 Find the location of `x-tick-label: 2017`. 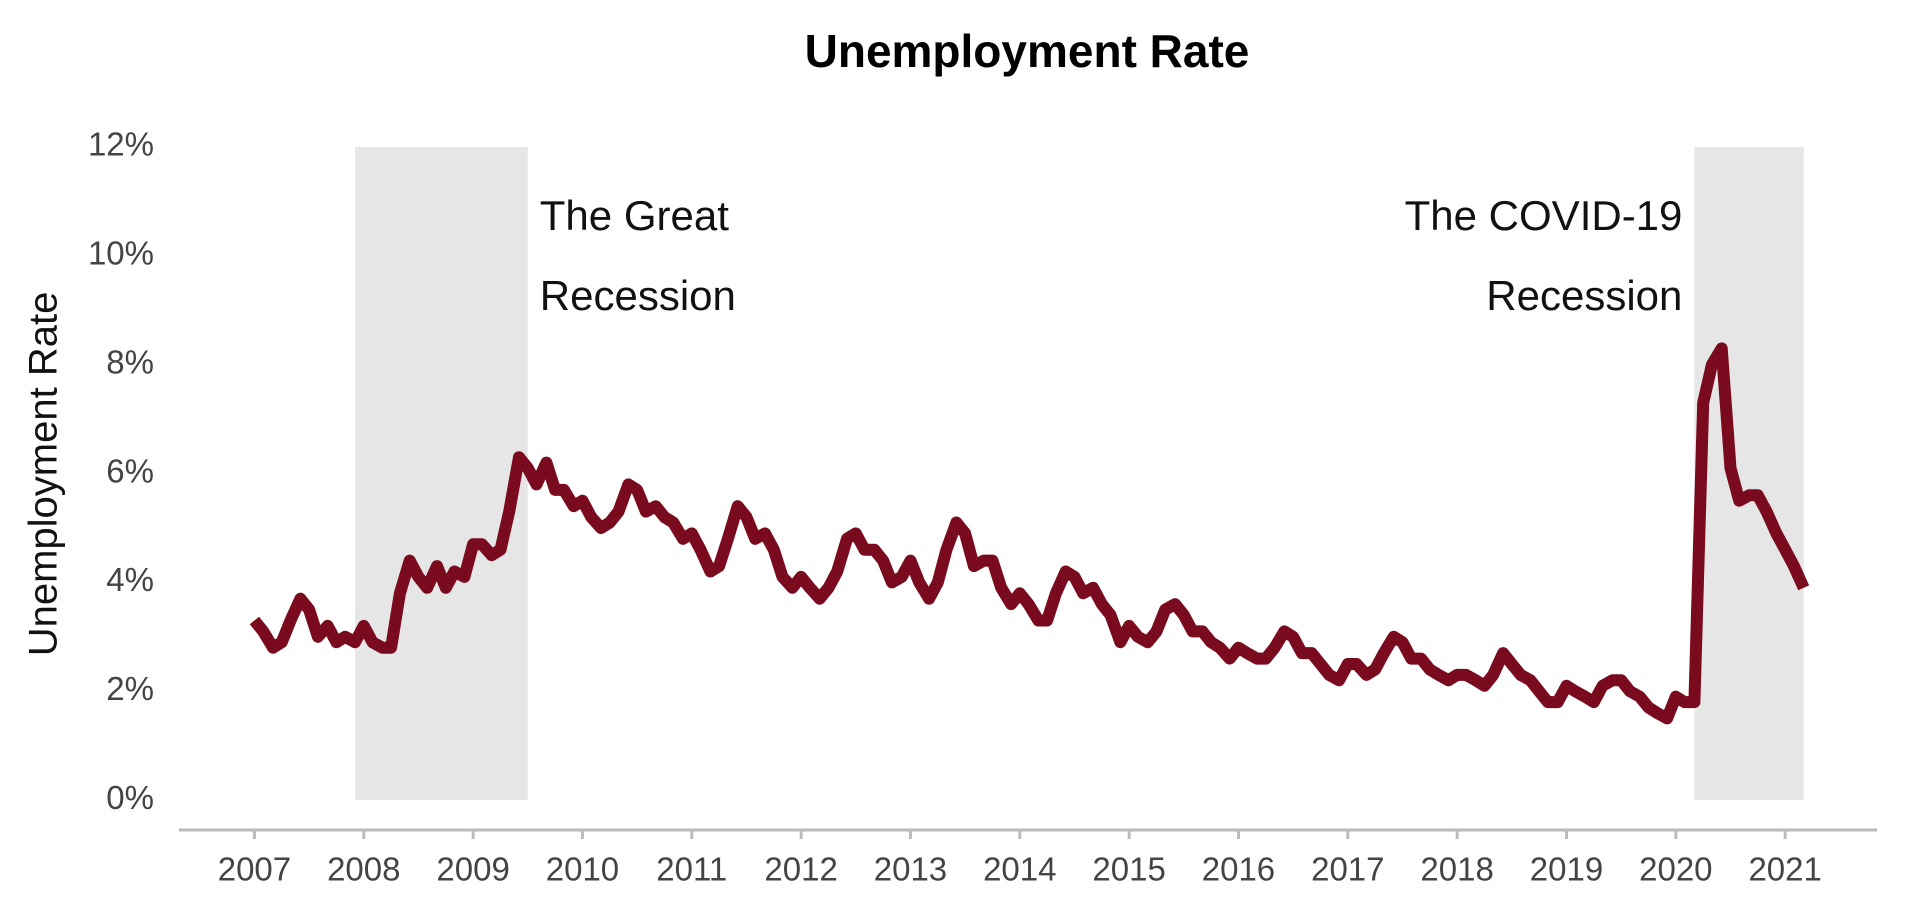

x-tick-label: 2017 is located at coordinates (1347, 869).